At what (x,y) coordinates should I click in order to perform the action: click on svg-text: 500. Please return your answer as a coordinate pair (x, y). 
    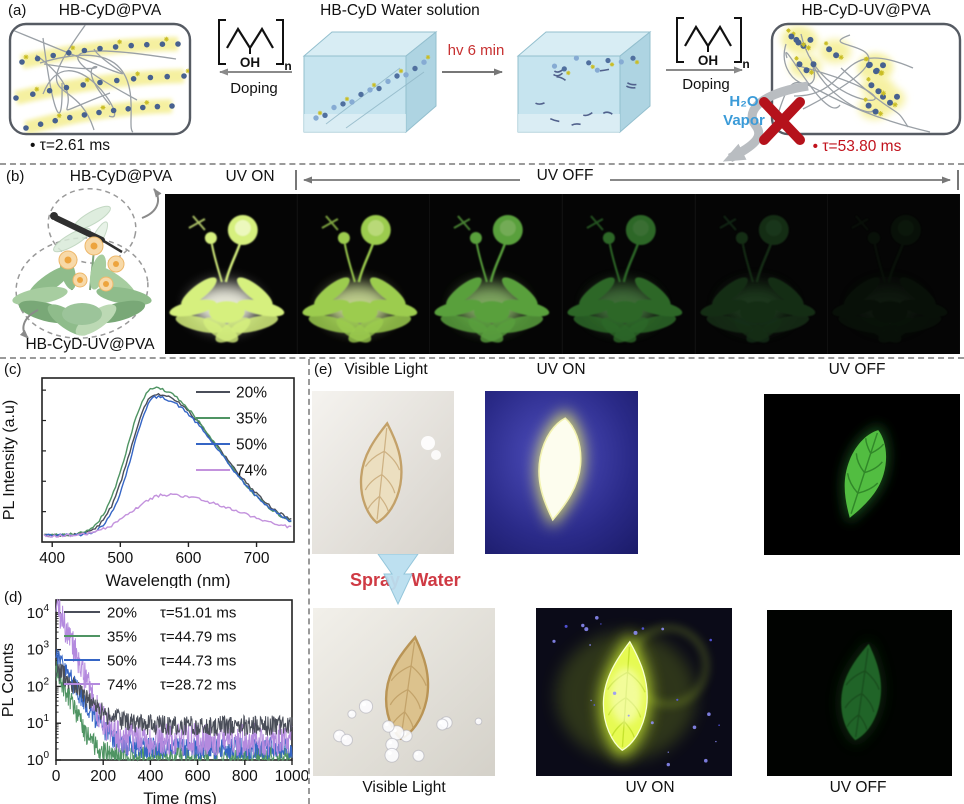
    Looking at the image, I should click on (120, 558).